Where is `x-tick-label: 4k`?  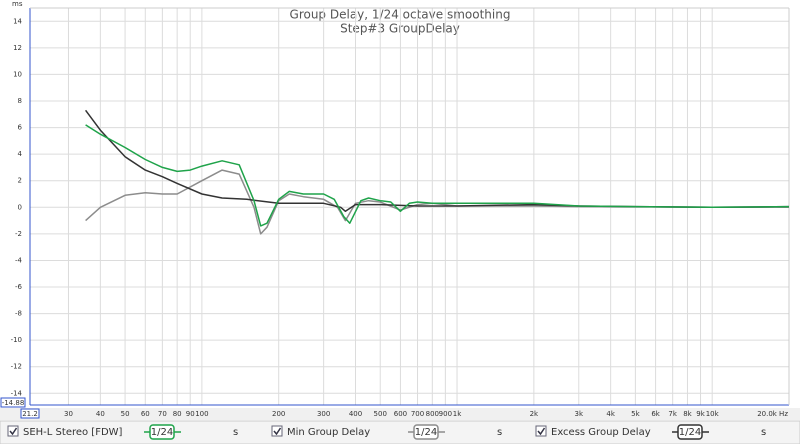
x-tick-label: 4k is located at coordinates (610, 414).